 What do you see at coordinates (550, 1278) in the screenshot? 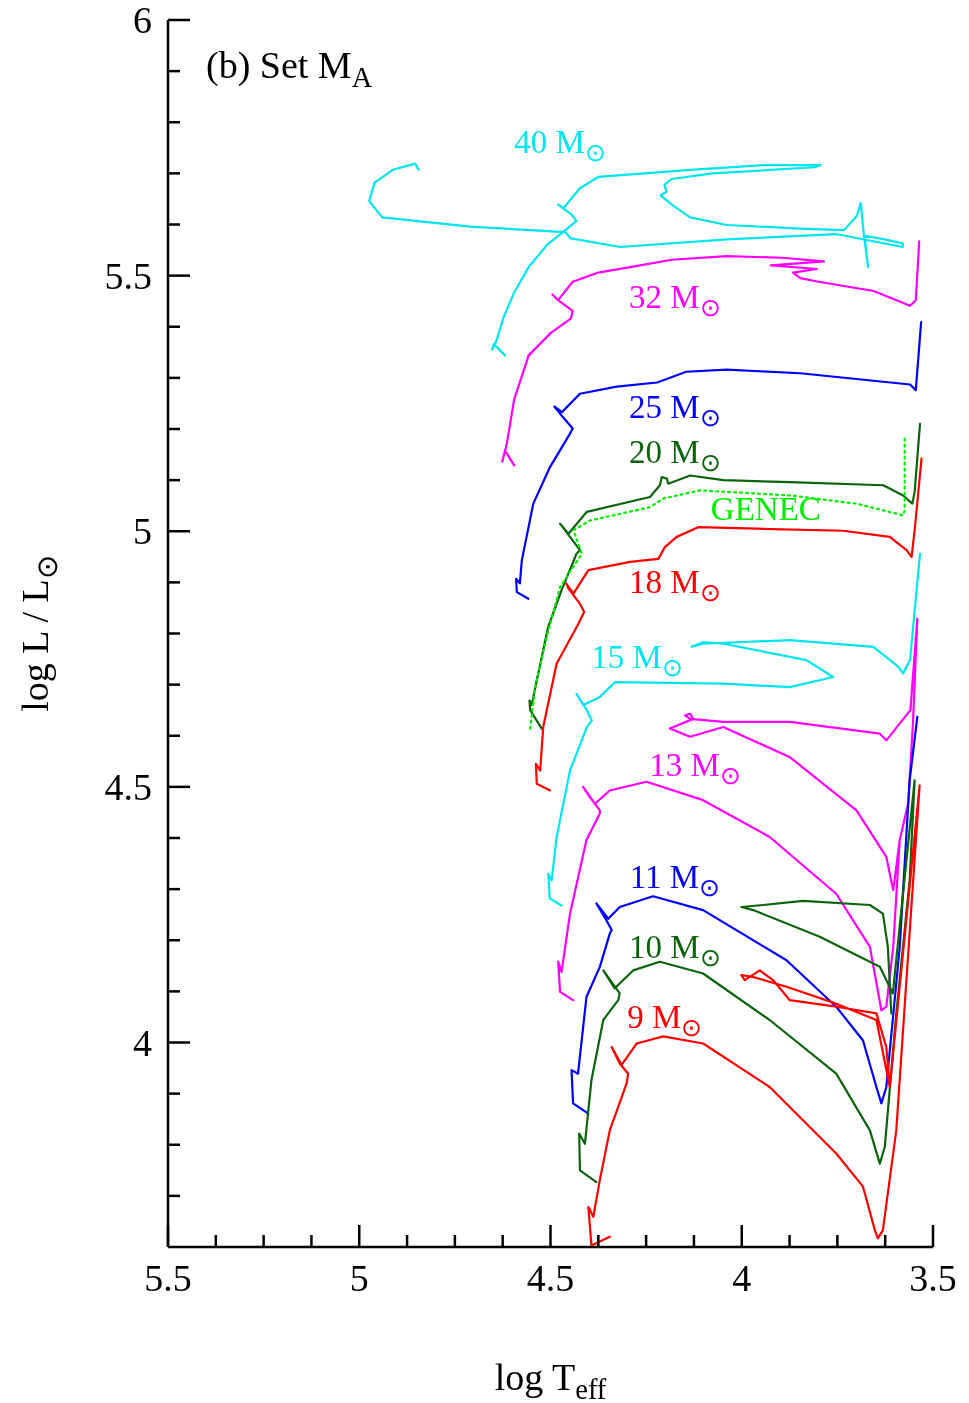
I see `x-tick-label: 4.5` at bounding box center [550, 1278].